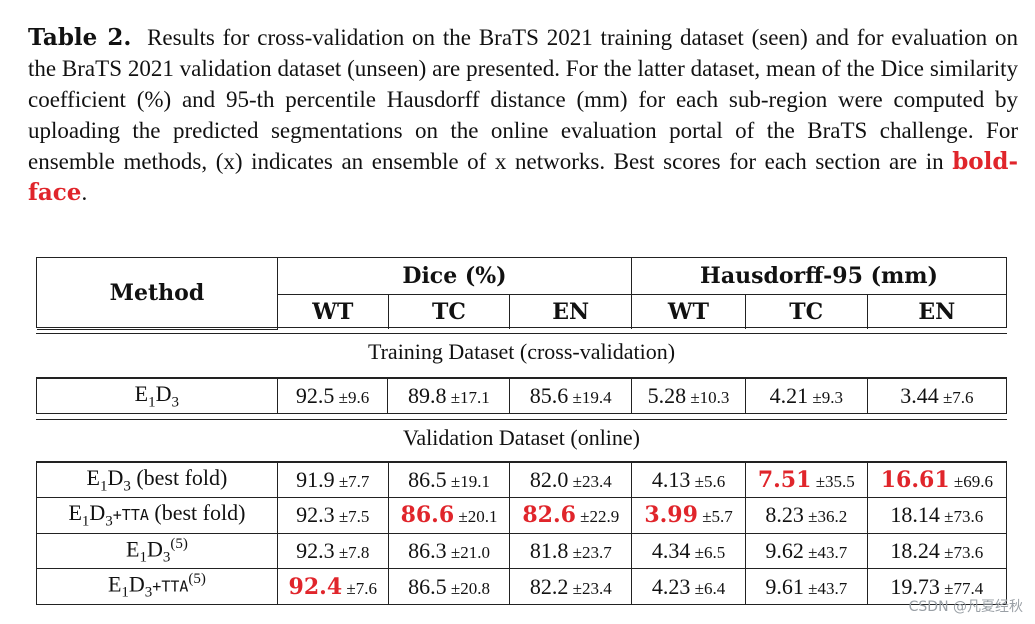 This screenshot has height=624, width=1035. Describe the element at coordinates (352, 482) in the screenshot. I see `std-value: ±7.7` at that location.